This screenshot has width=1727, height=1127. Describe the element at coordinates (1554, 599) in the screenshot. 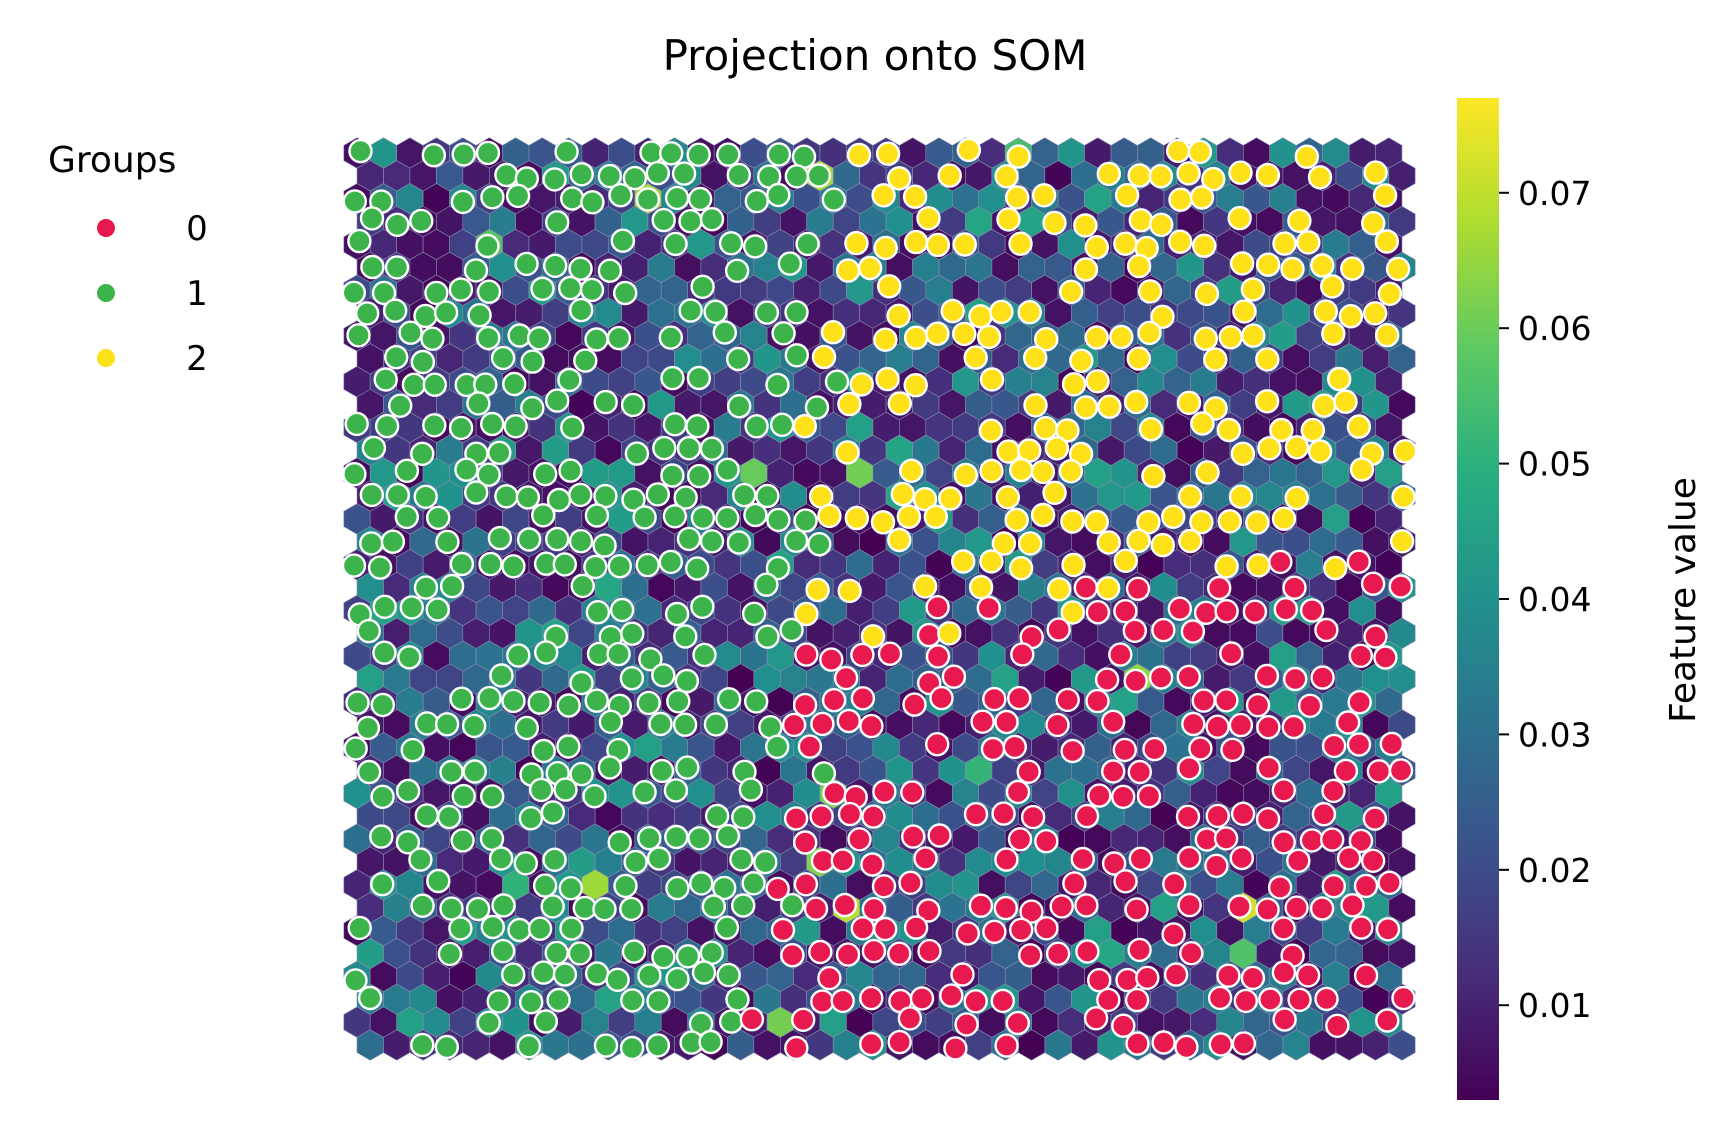

I see `colorbar-tick-label: 0.04` at that location.